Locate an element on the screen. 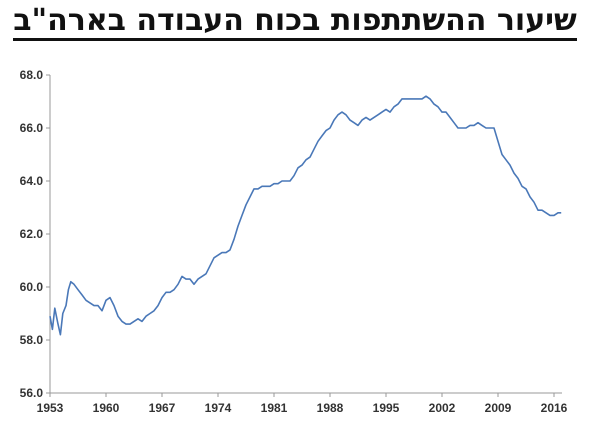  x-tick-label: 2016 is located at coordinates (554, 408).